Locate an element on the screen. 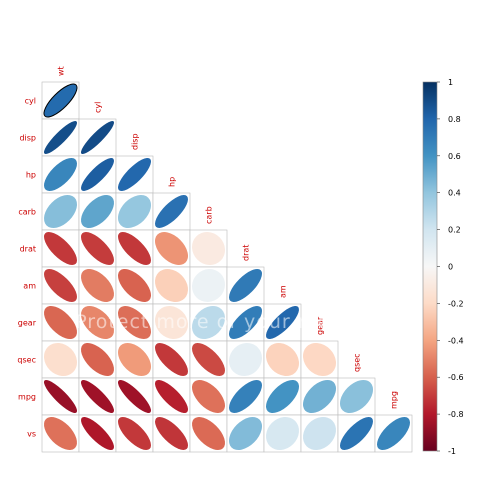  row-label: vs is located at coordinates (31, 434).